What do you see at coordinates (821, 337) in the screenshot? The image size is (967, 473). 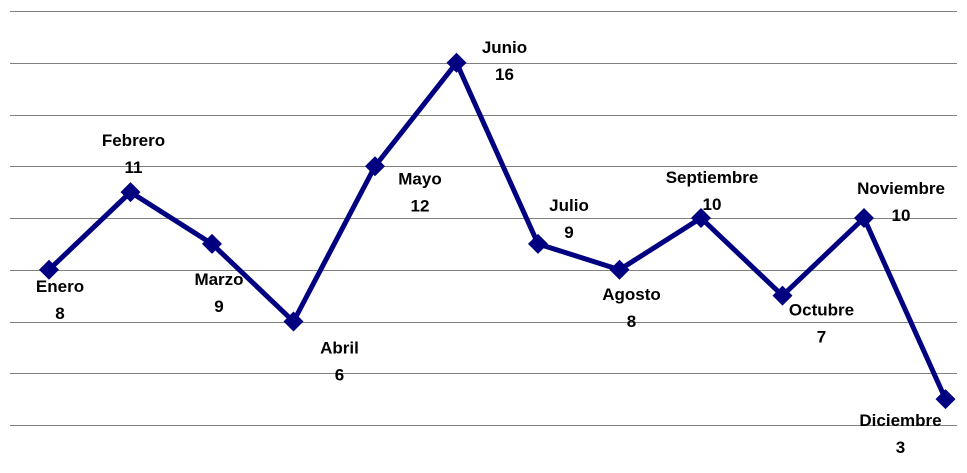 I see `data-label-value: 7` at bounding box center [821, 337].